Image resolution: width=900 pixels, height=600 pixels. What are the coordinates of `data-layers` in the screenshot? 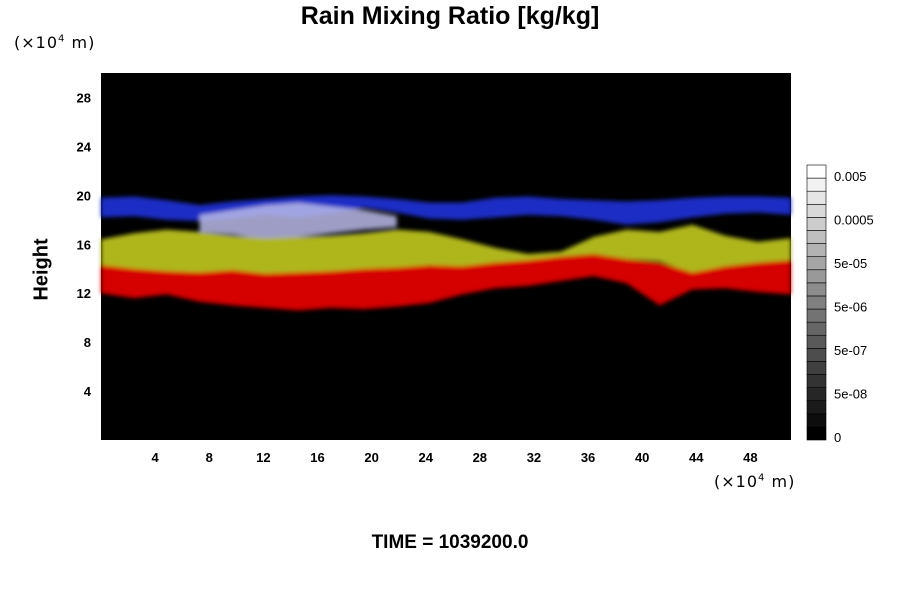 It's located at (446, 253).